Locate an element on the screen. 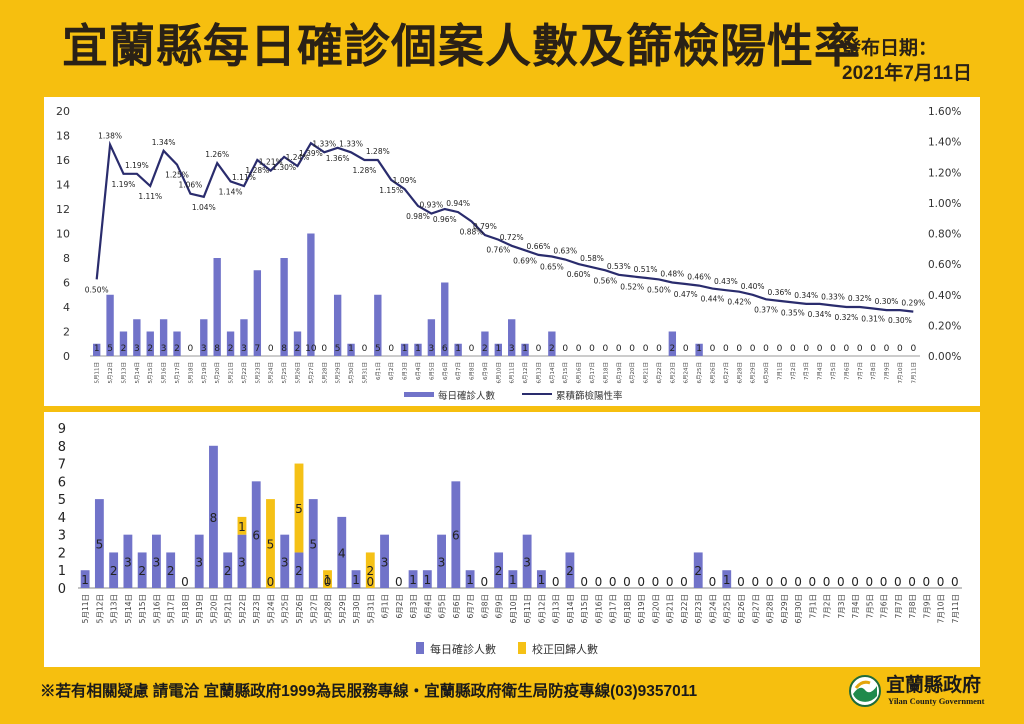 The image size is (1024, 724). x-tick-label: 5月20日 is located at coordinates (217, 373).